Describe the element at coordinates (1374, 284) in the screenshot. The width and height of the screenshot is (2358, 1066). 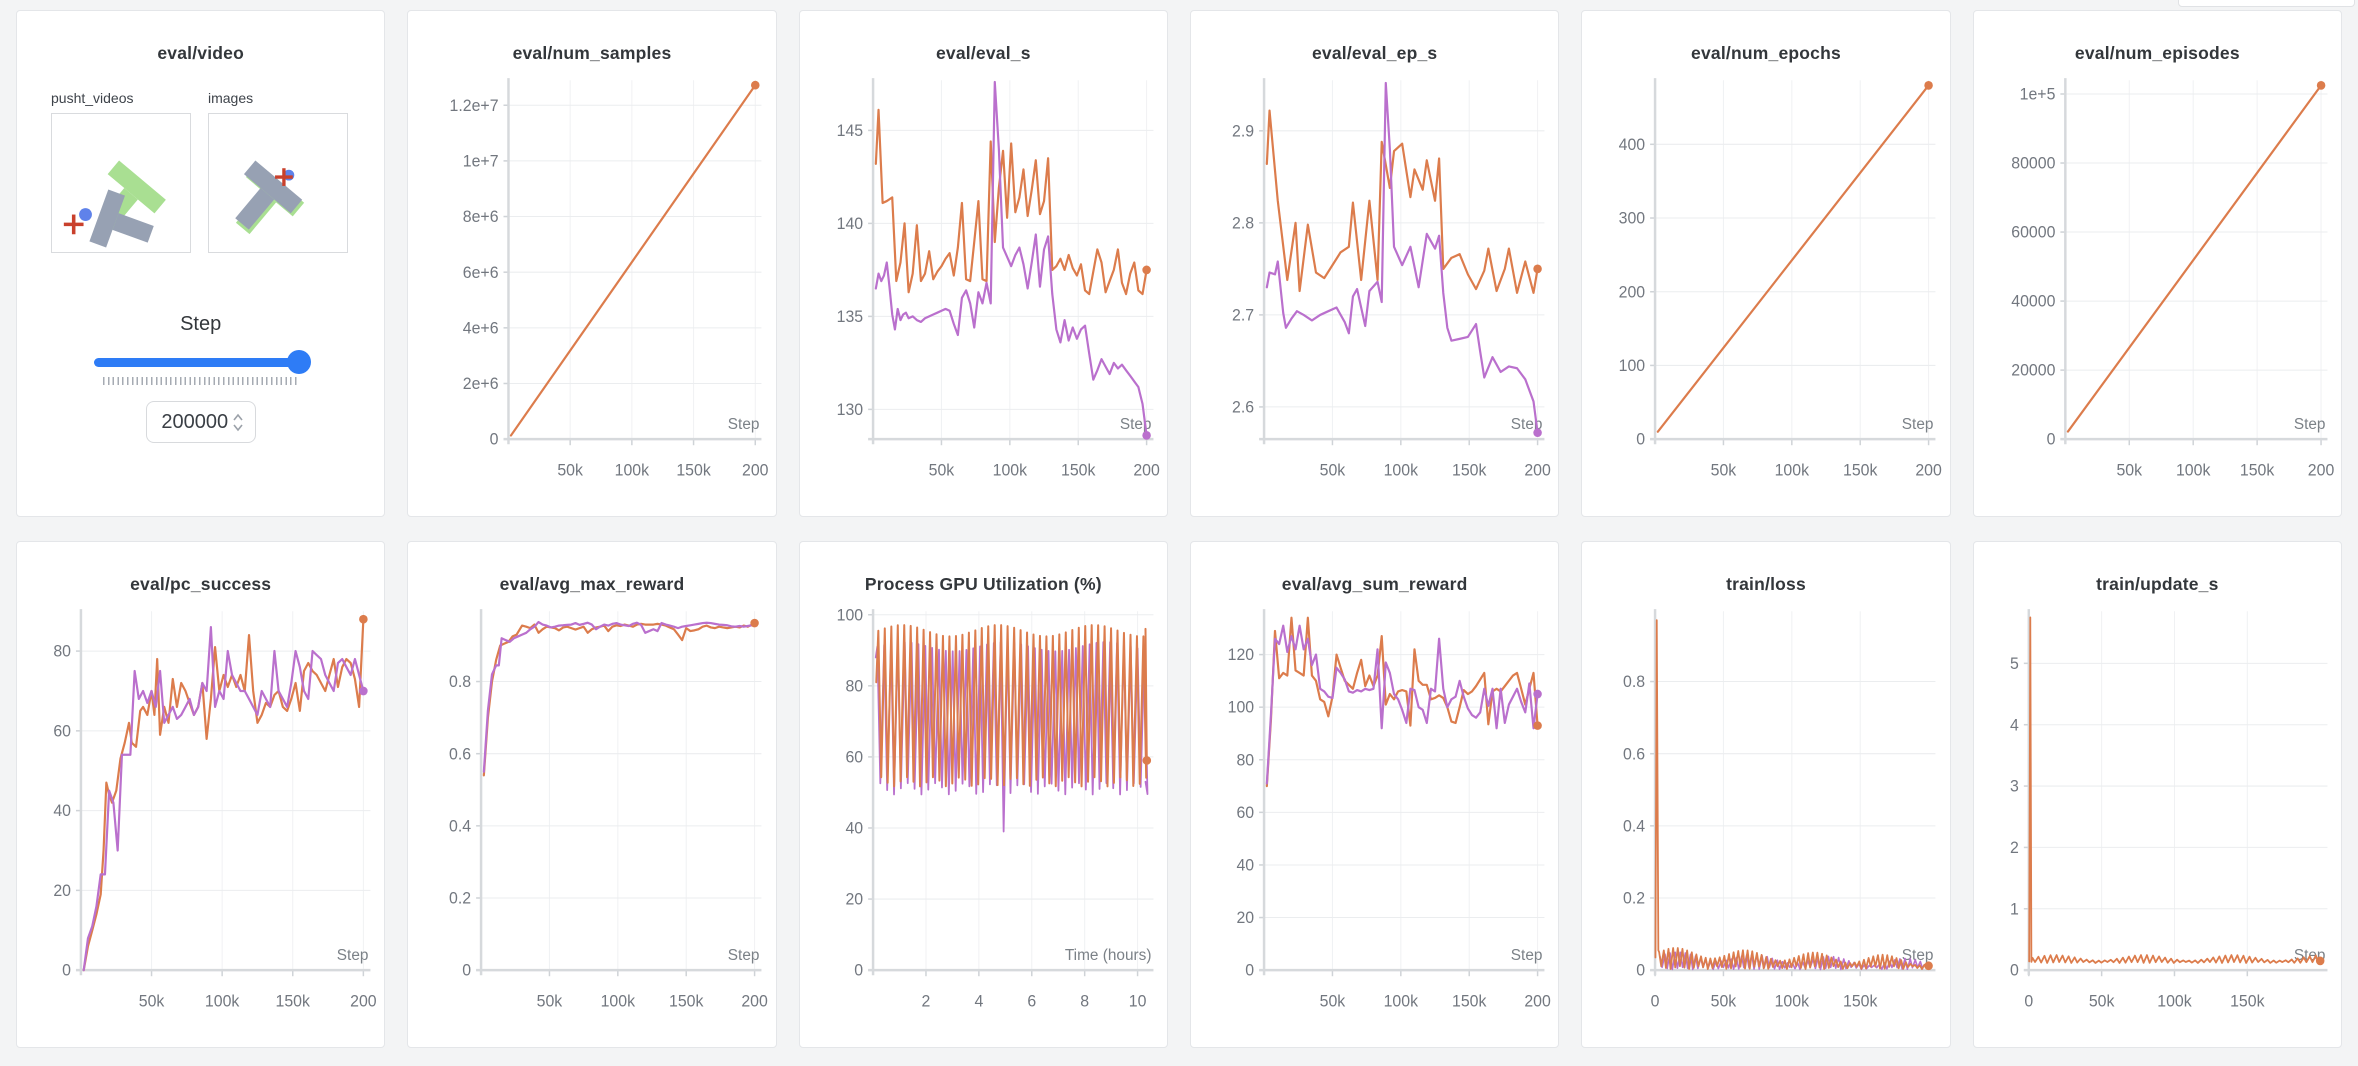
I see `chart-eval-ep-s-canvas: 50k 100k 150k 200 2.6 2.7 2.8 2.9 Step` at that location.